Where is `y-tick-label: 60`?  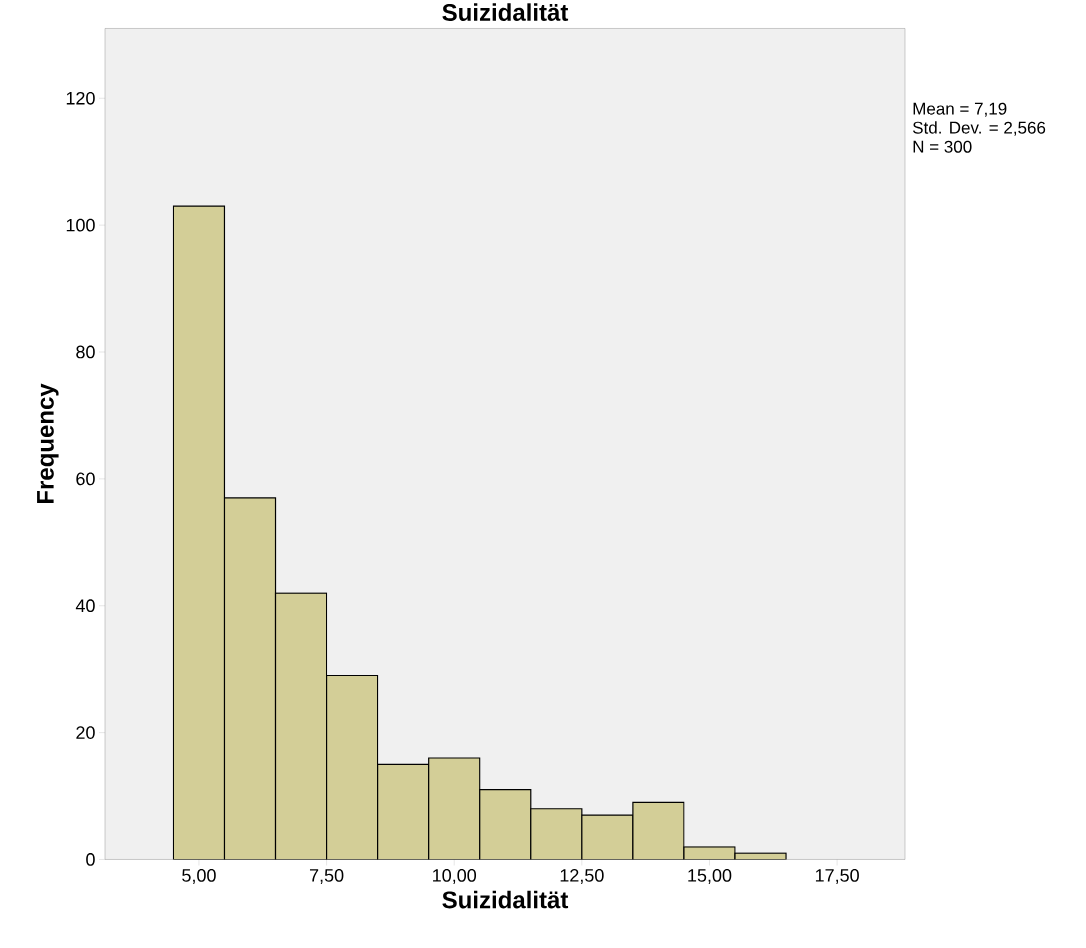 y-tick-label: 60 is located at coordinates (85, 479).